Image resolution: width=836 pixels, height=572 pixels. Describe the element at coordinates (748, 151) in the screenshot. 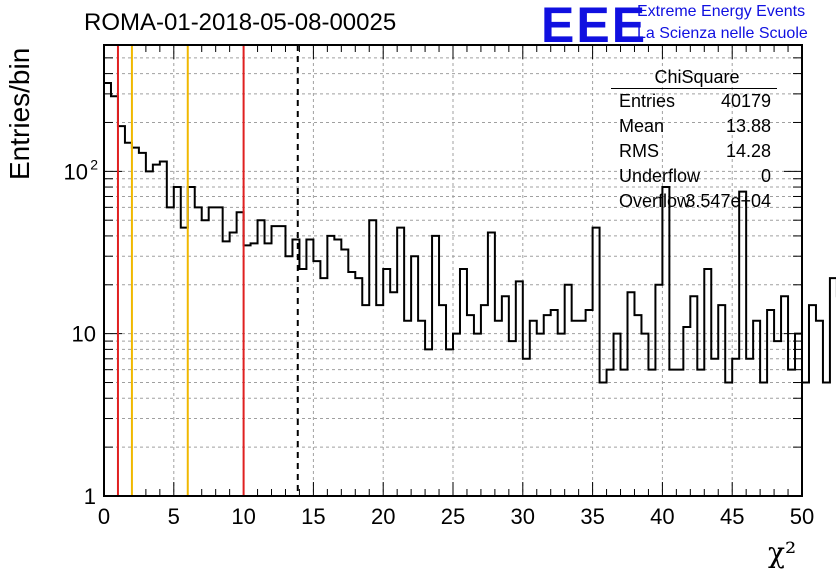

I see `stats-value: 14.28` at that location.